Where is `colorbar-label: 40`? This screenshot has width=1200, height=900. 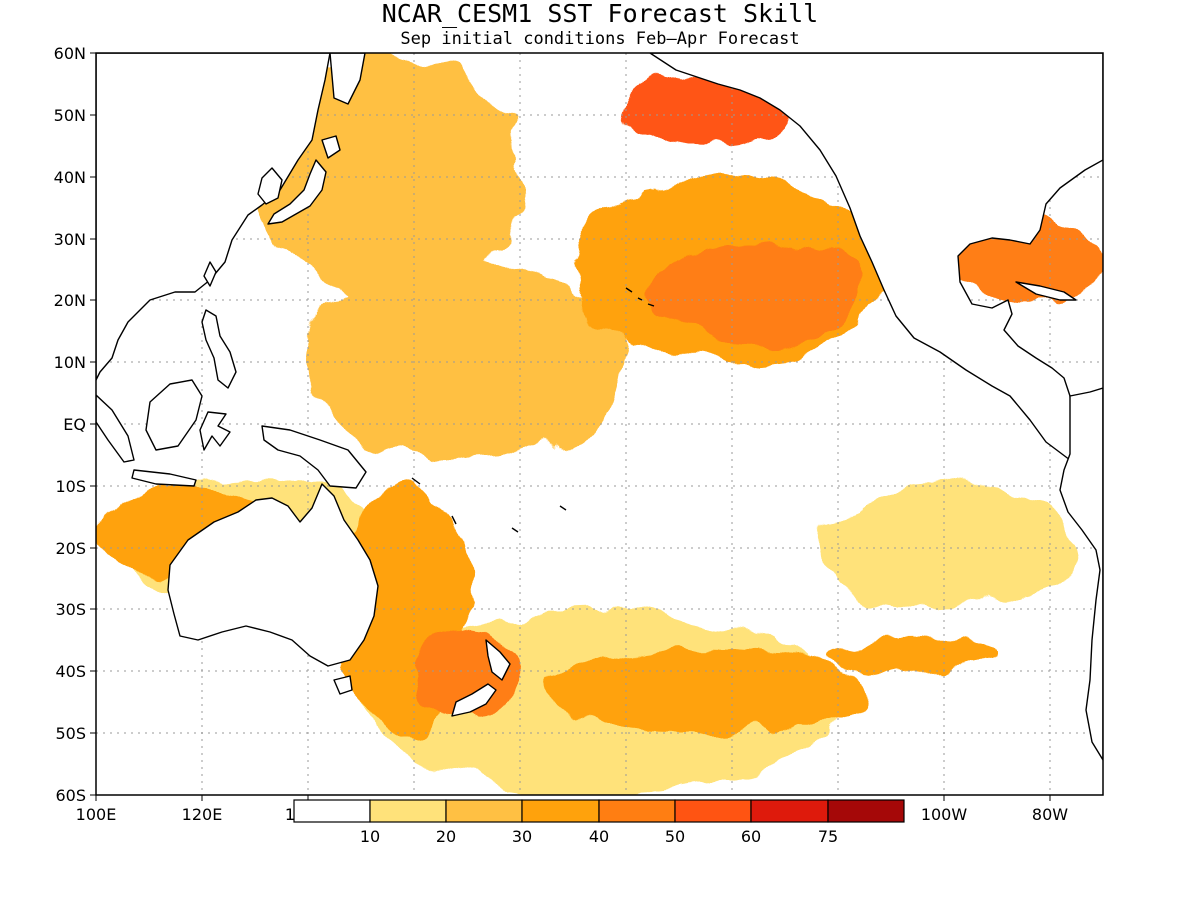 colorbar-label: 40 is located at coordinates (599, 836).